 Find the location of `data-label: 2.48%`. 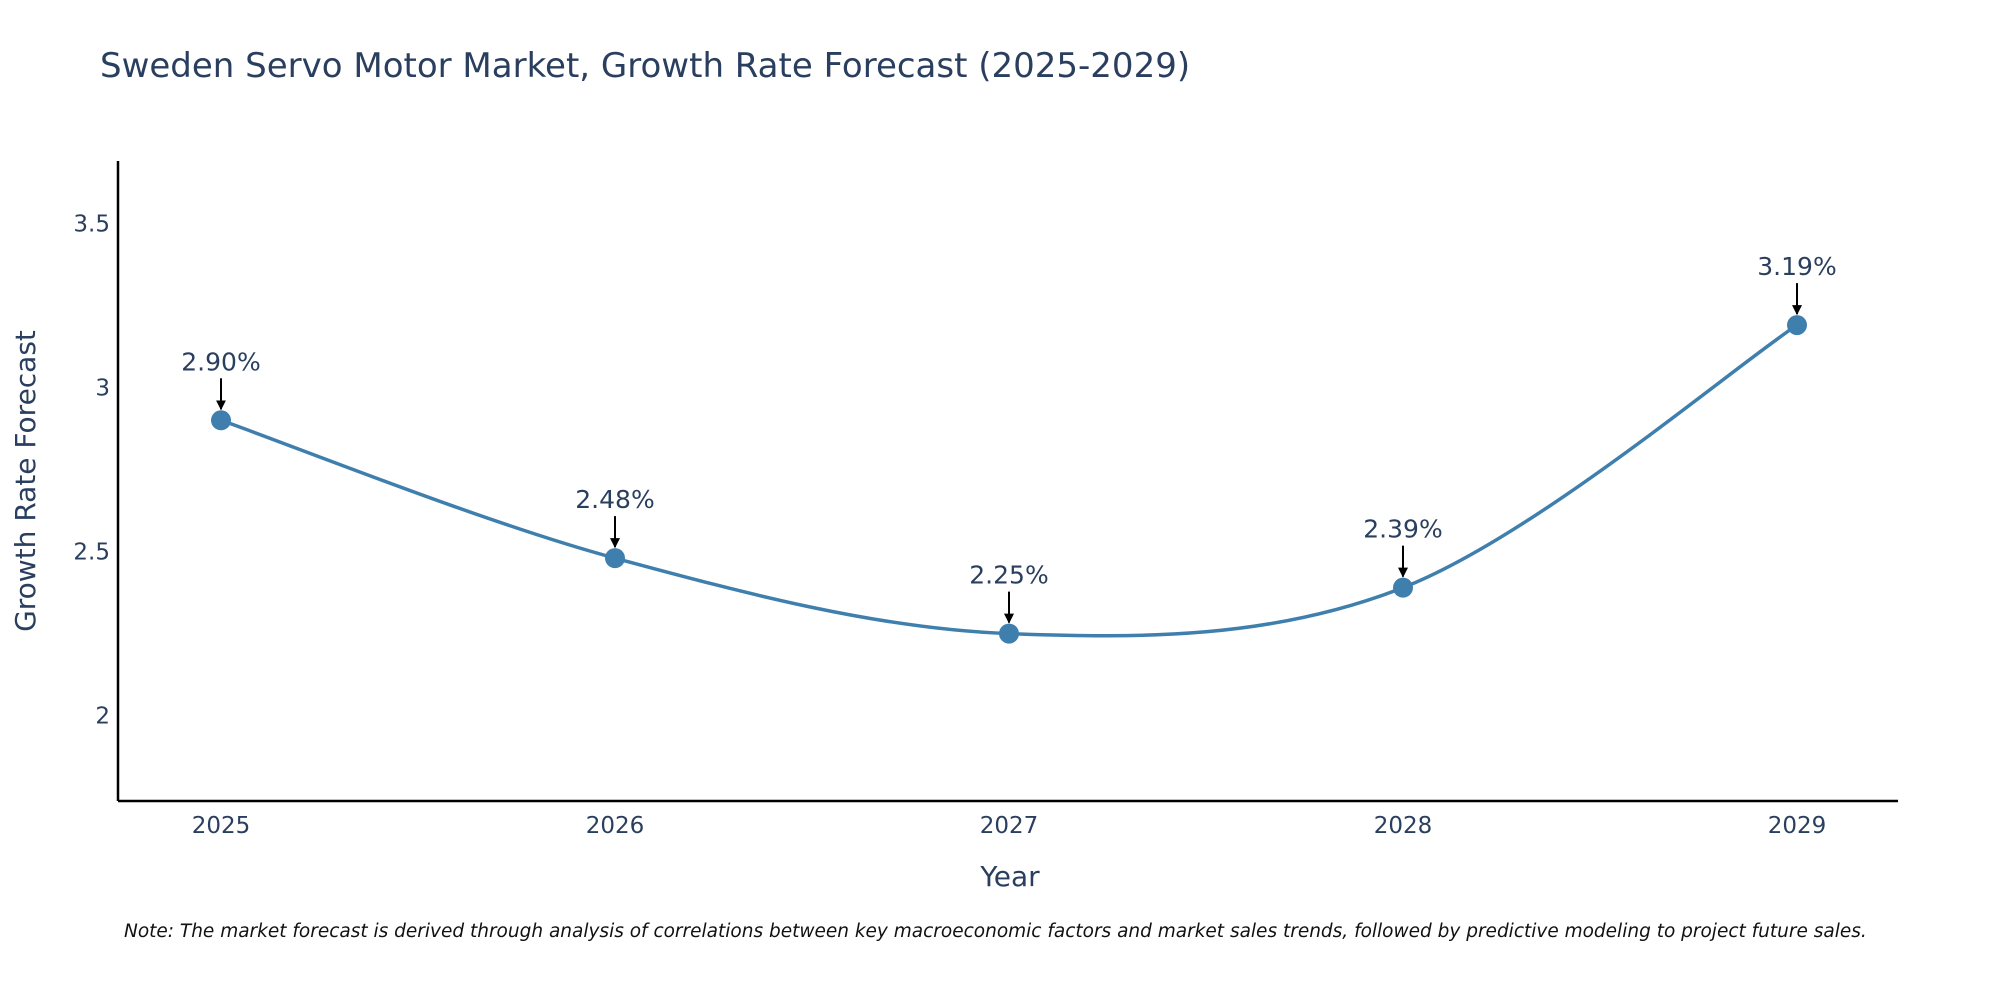

data-label: 2.48% is located at coordinates (614, 499).